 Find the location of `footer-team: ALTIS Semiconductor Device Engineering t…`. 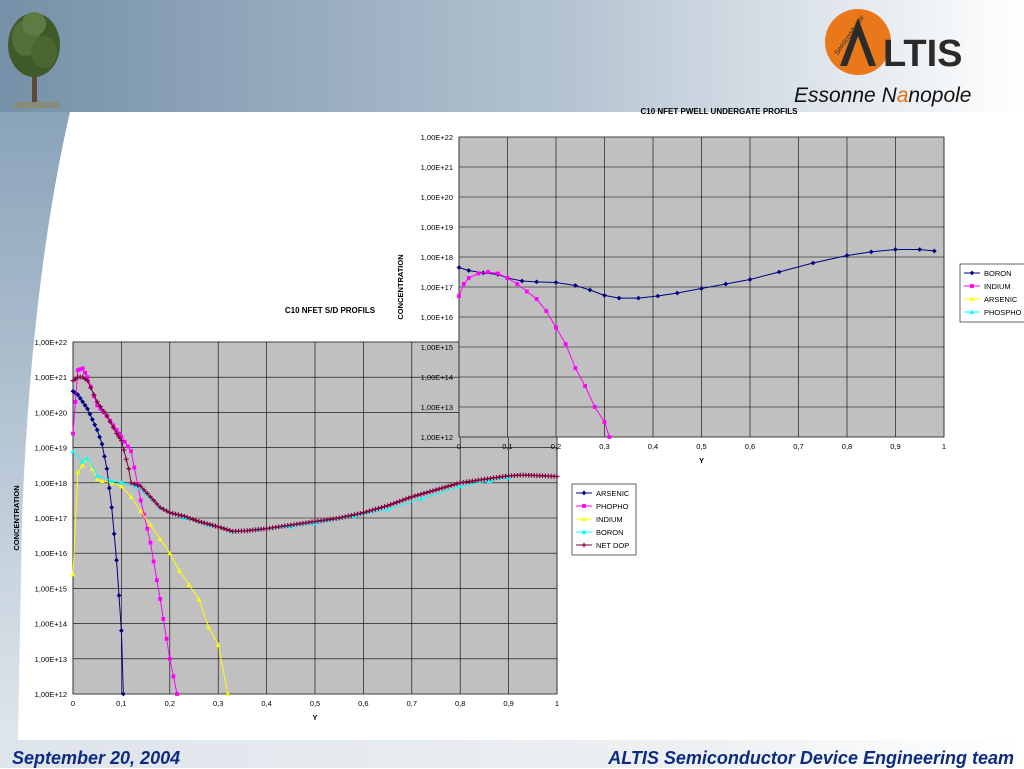

footer-team: ALTIS Semiconductor Device Engineering t… is located at coordinates (811, 758).